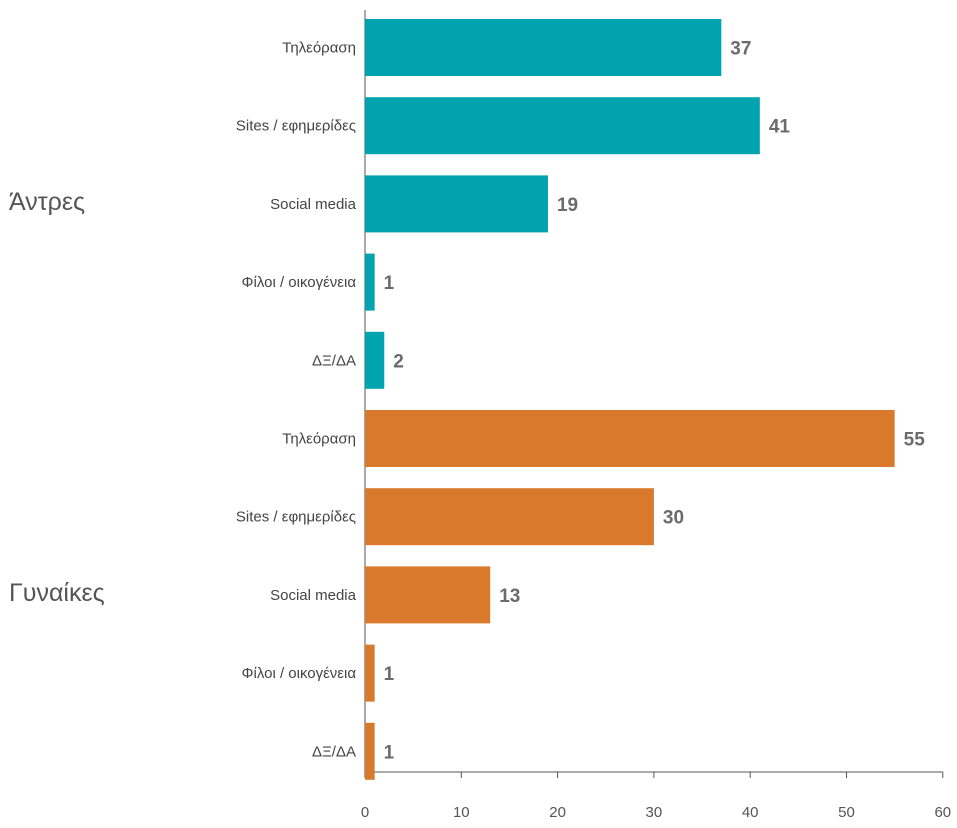 This screenshot has height=828, width=957. Describe the element at coordinates (654, 812) in the screenshot. I see `x-tick-label: 30` at that location.